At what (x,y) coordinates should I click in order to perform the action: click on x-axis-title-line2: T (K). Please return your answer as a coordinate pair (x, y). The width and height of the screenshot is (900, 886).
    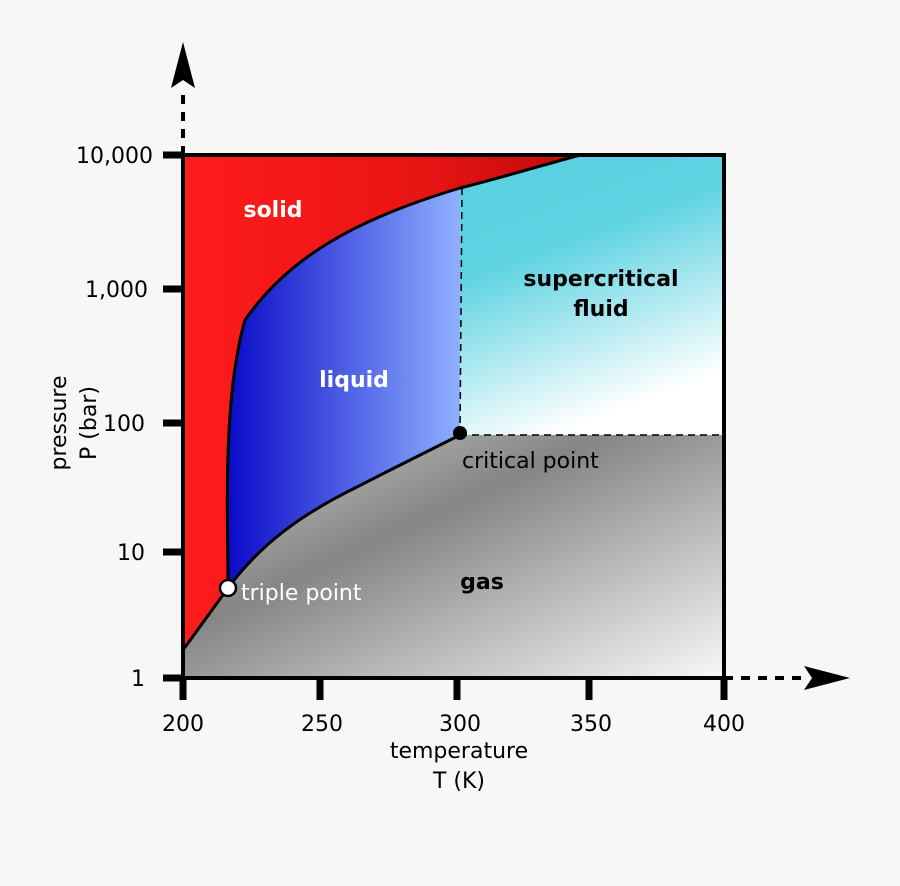
    Looking at the image, I should click on (458, 781).